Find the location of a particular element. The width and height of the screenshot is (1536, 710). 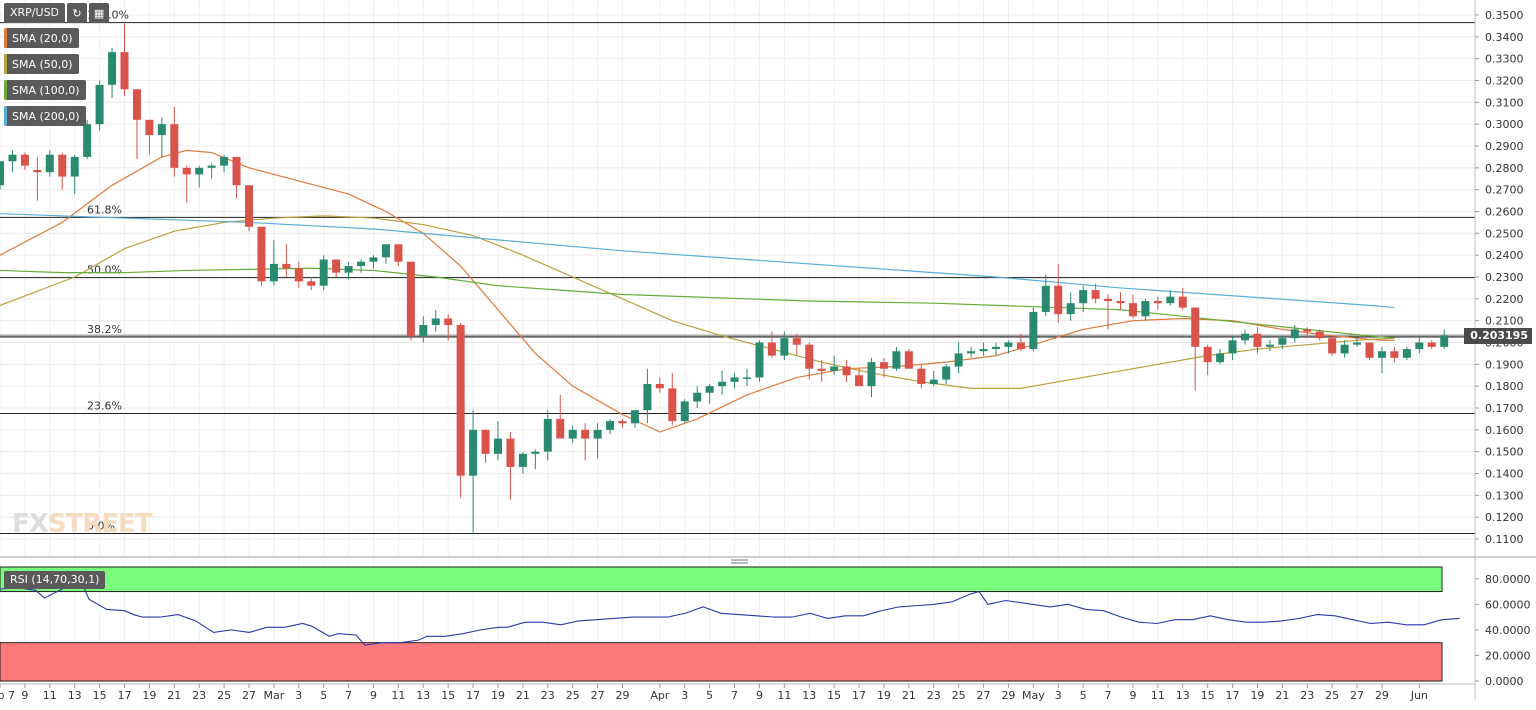

rsi-tick-label: 20.0000 is located at coordinates (1508, 655).